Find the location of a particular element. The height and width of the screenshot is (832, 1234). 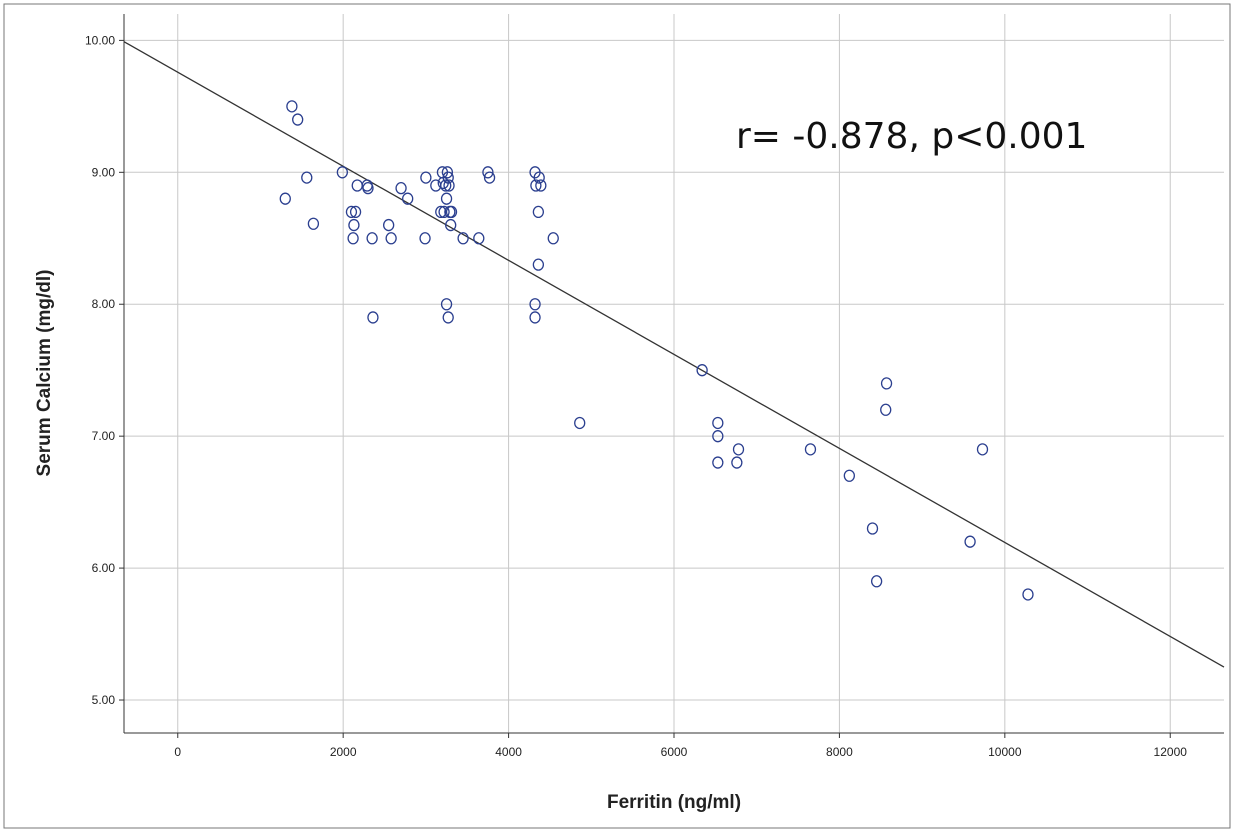

y-tick-label: 10.00 is located at coordinates (100, 40).